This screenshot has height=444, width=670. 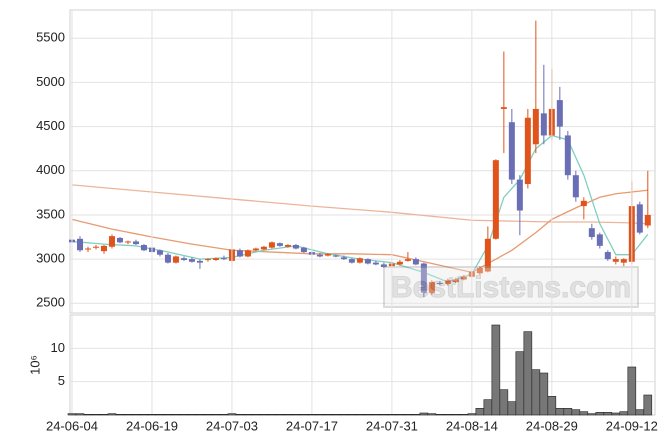 I want to click on x-tick-label: 24-08-29, so click(x=552, y=425).